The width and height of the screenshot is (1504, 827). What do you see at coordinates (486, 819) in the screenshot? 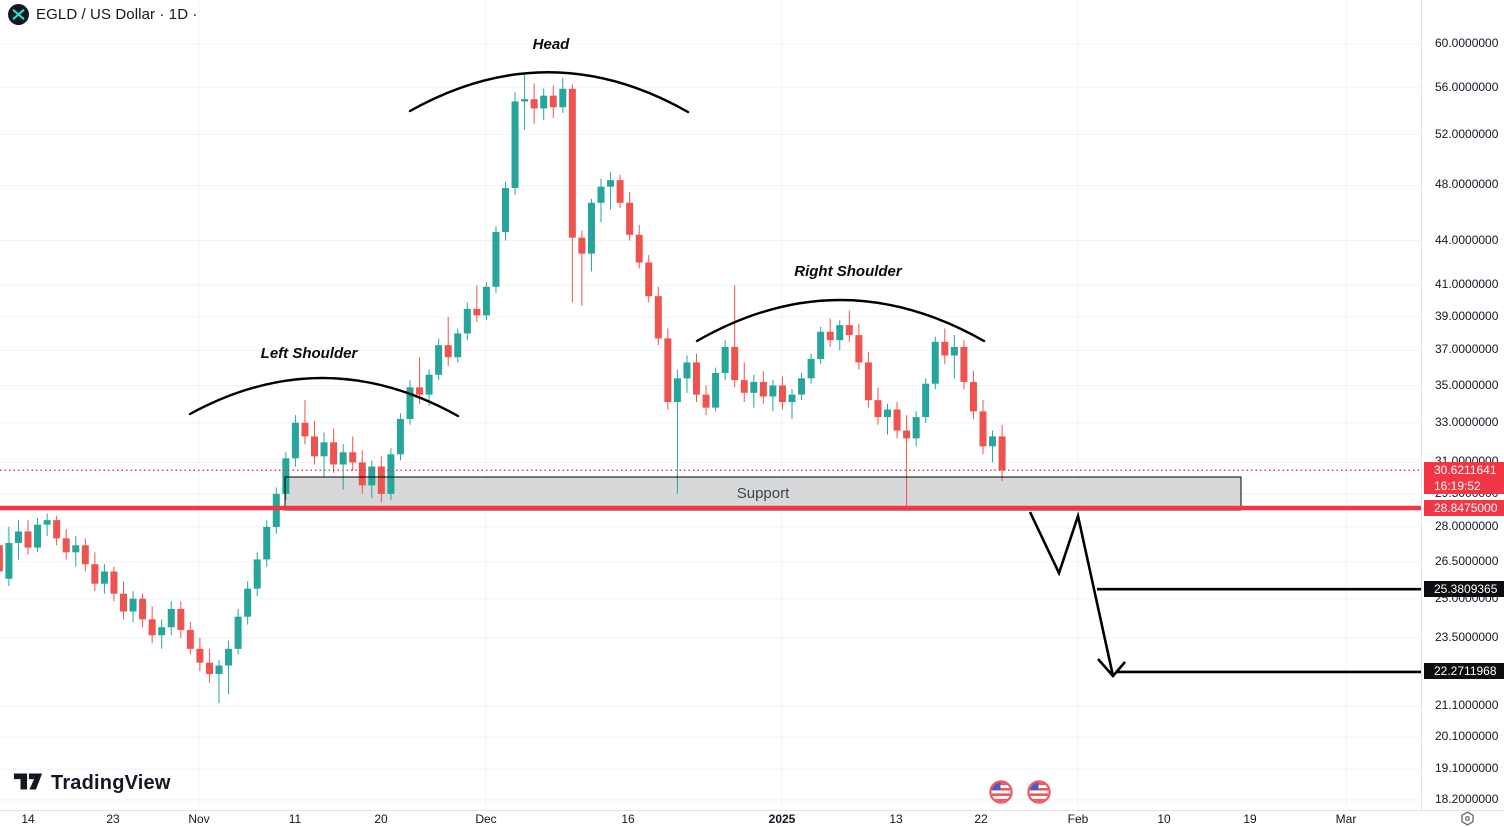
I see `time-axis-label: Dec` at bounding box center [486, 819].